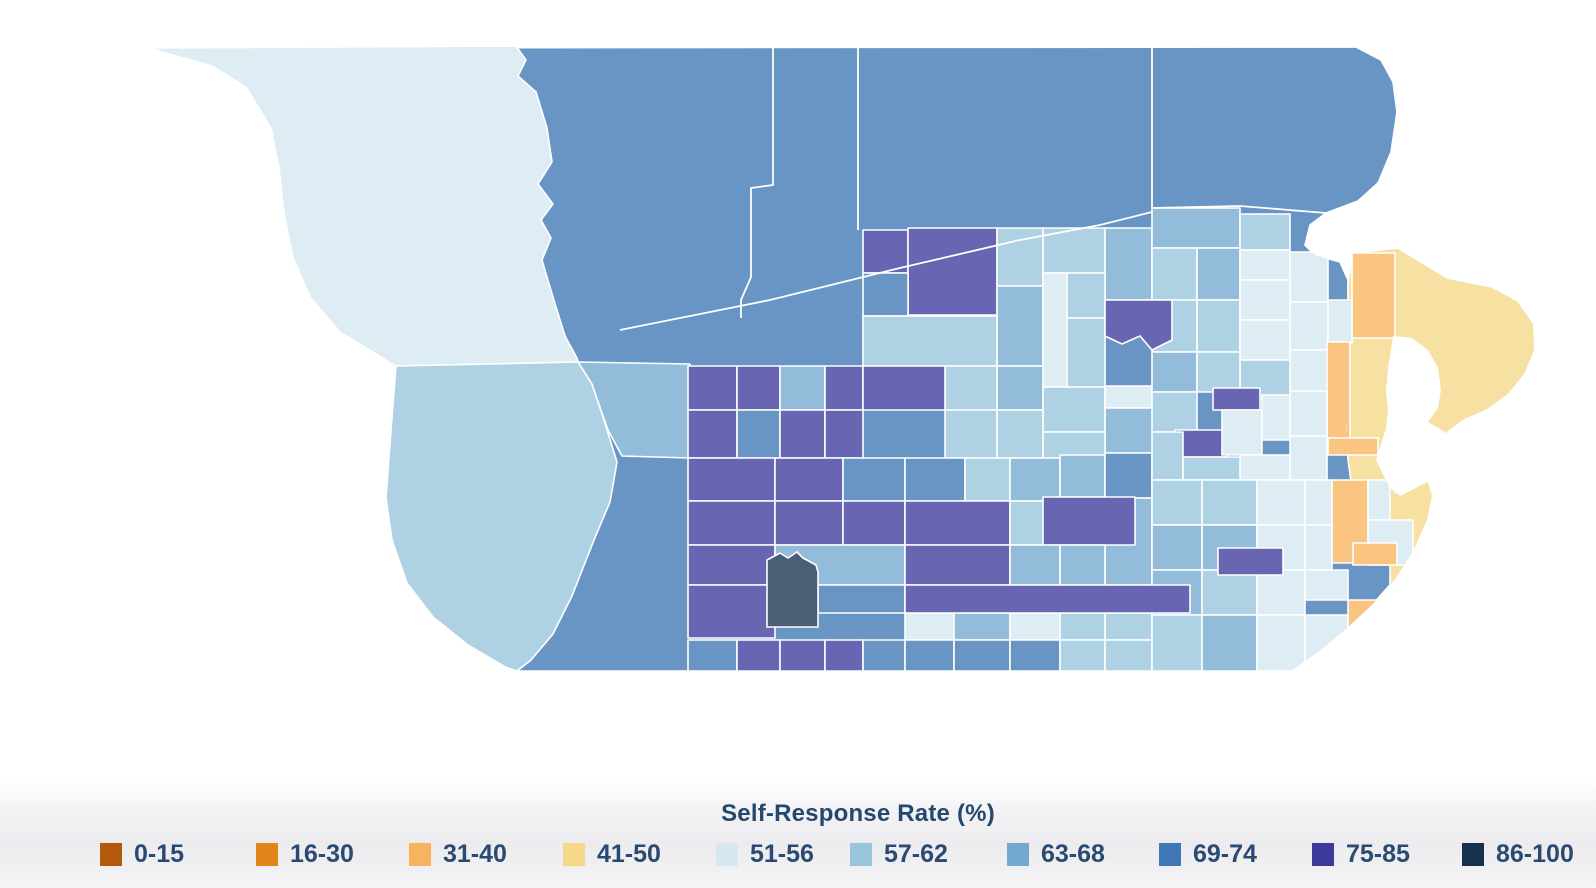 The image size is (1596, 888). Describe the element at coordinates (1138, 325) in the screenshot. I see `map-region-notched-purple-tract` at that location.